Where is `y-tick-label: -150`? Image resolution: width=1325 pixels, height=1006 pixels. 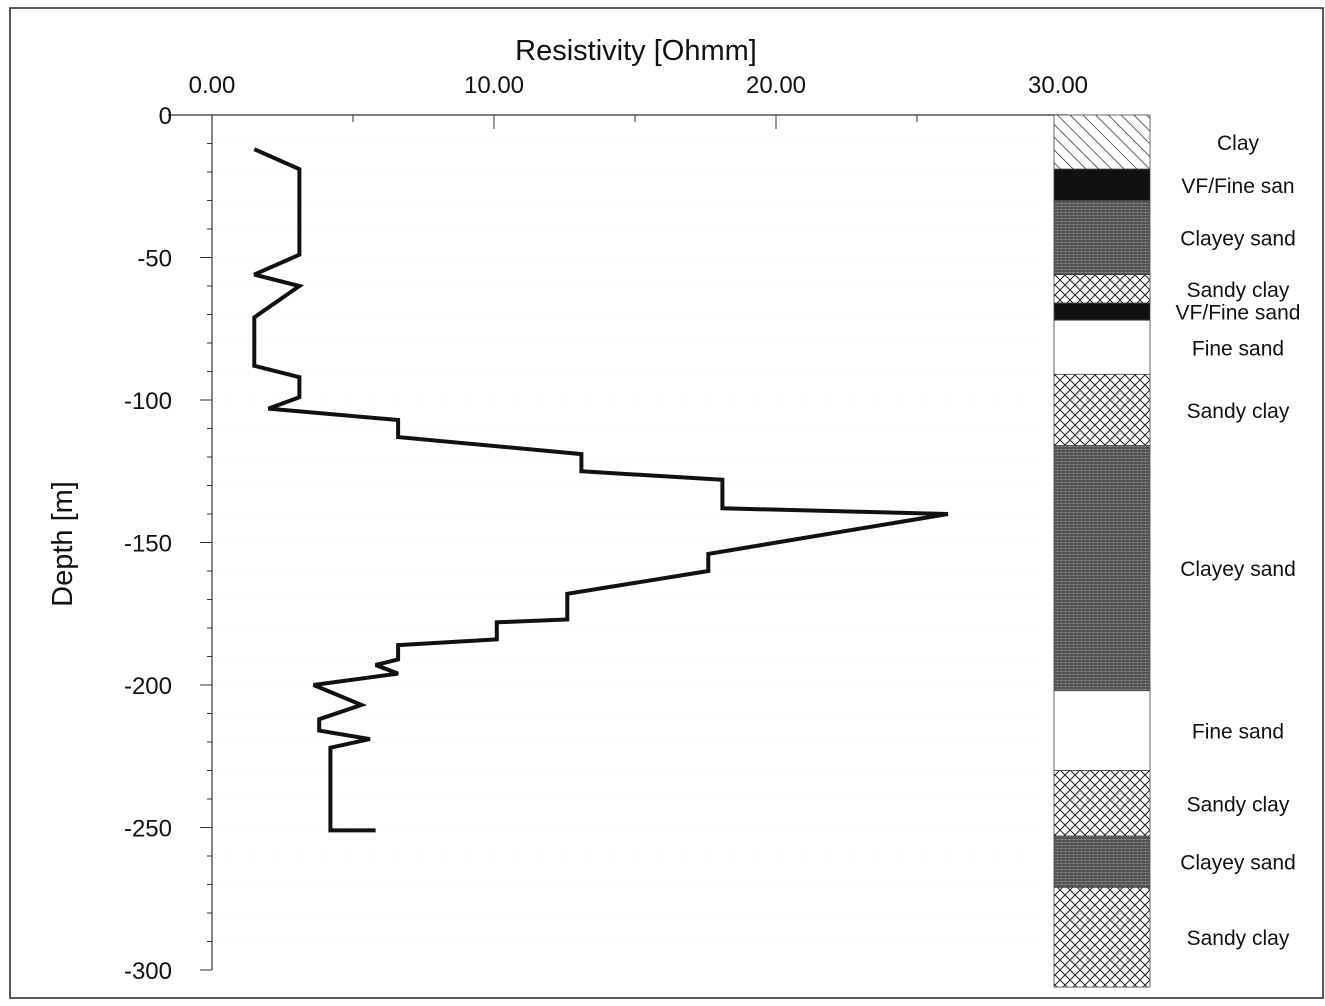 y-tick-label: -150 is located at coordinates (148, 544).